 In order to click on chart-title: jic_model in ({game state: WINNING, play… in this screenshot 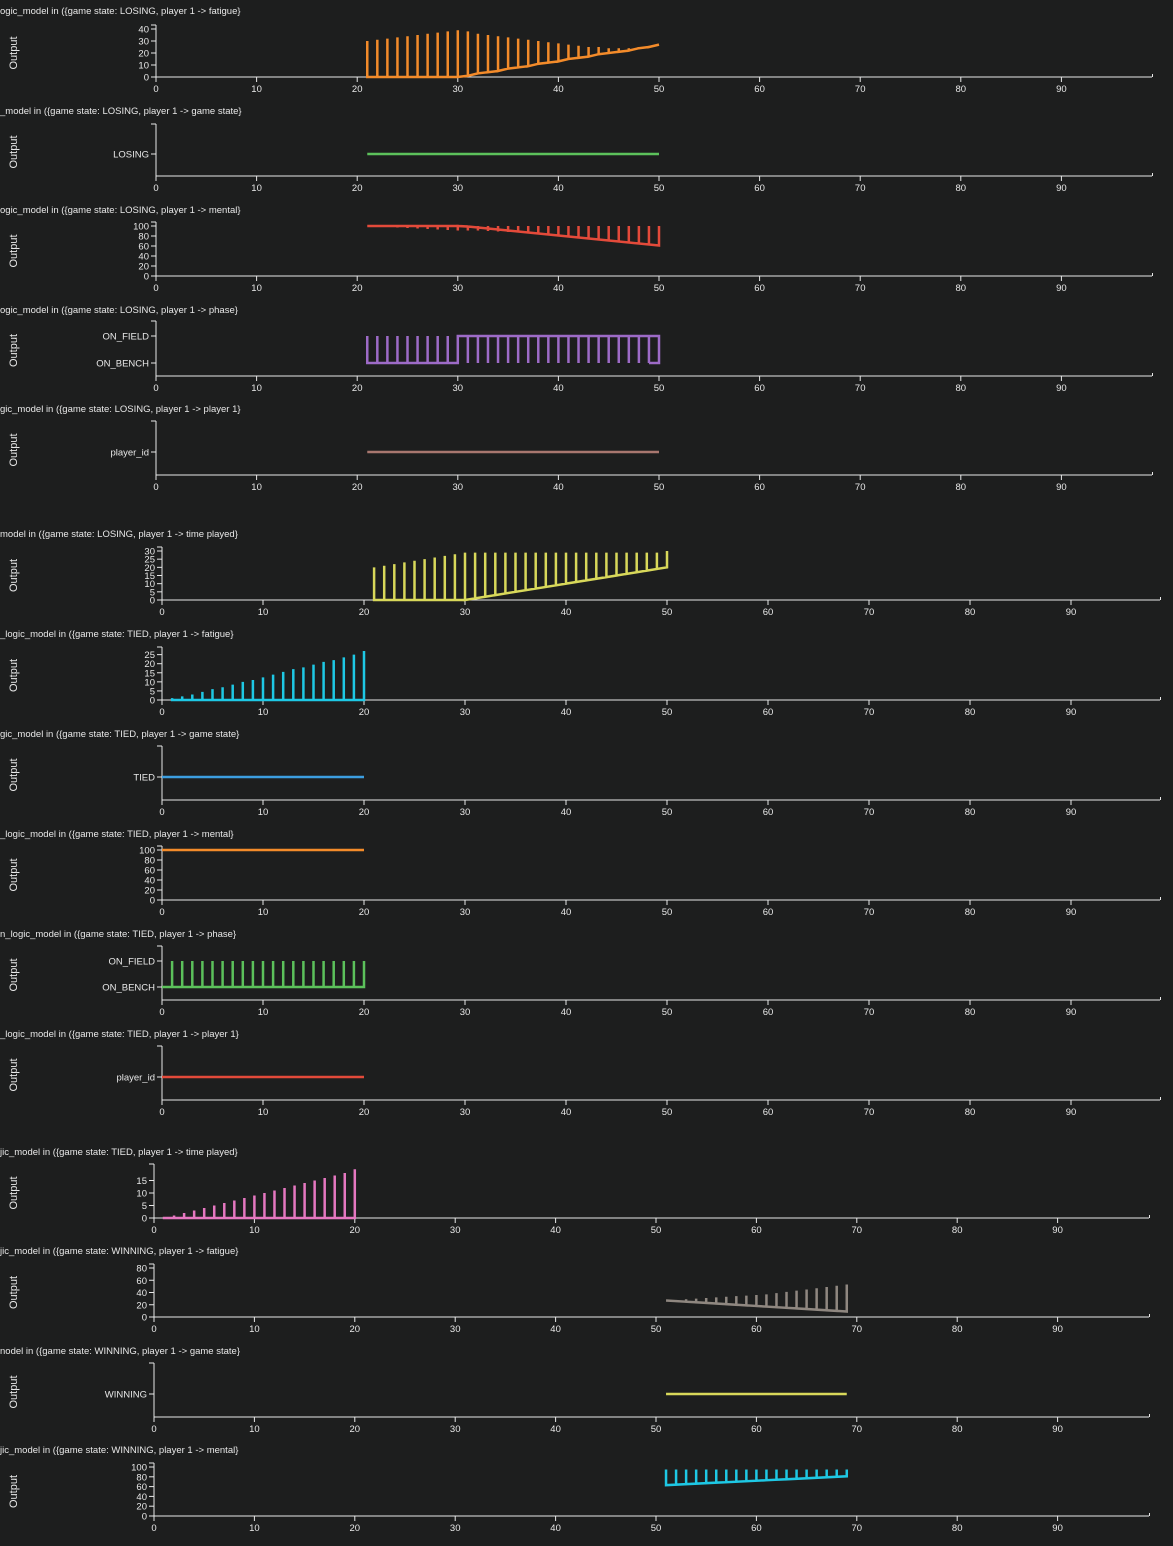, I will do `click(119, 1450)`.